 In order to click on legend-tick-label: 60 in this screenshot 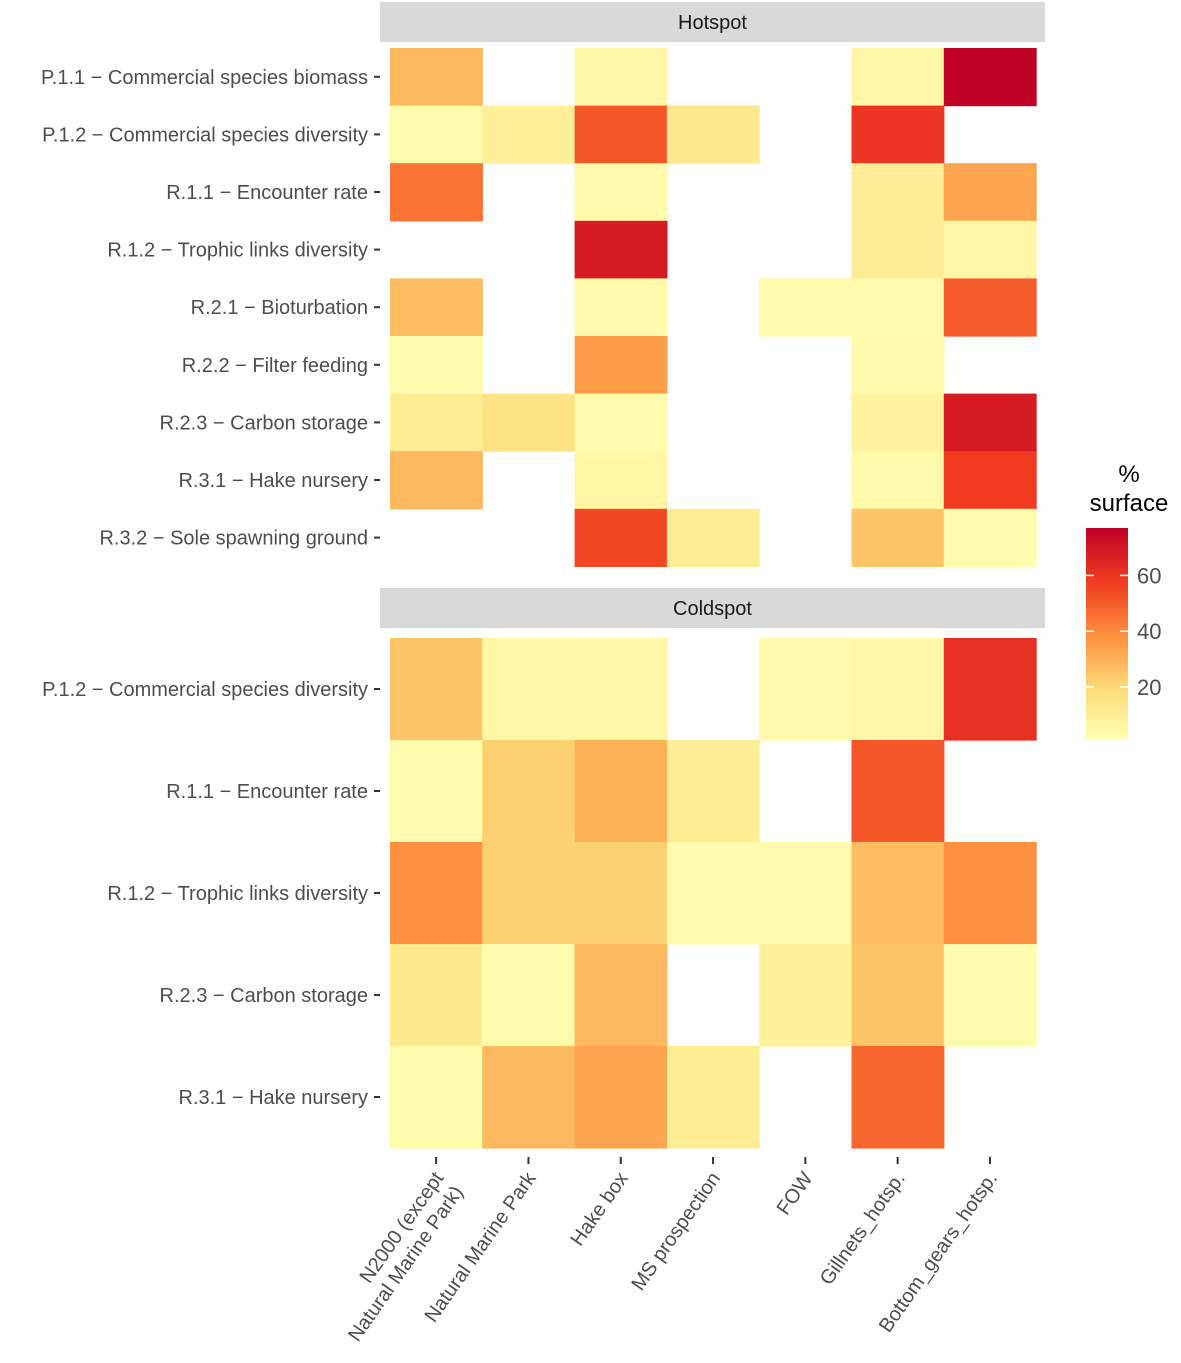, I will do `click(1149, 575)`.